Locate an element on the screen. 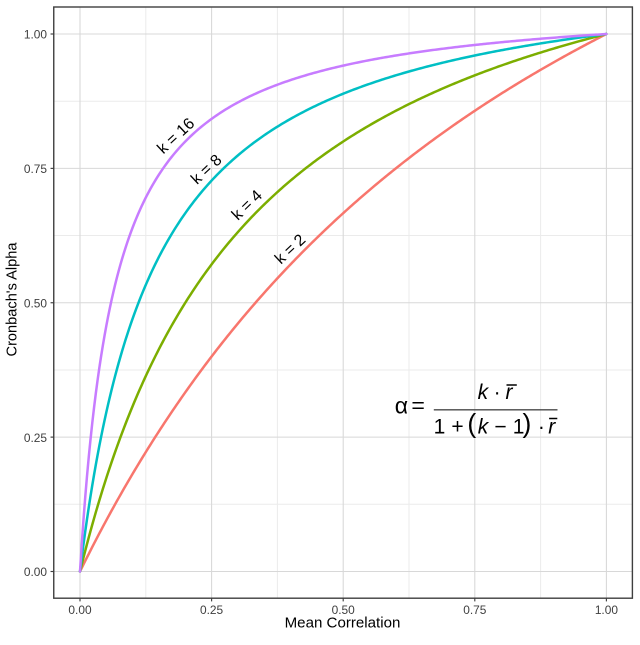 This screenshot has height=645, width=640. svg-text: Cronbach's Alpha is located at coordinates (13, 299).